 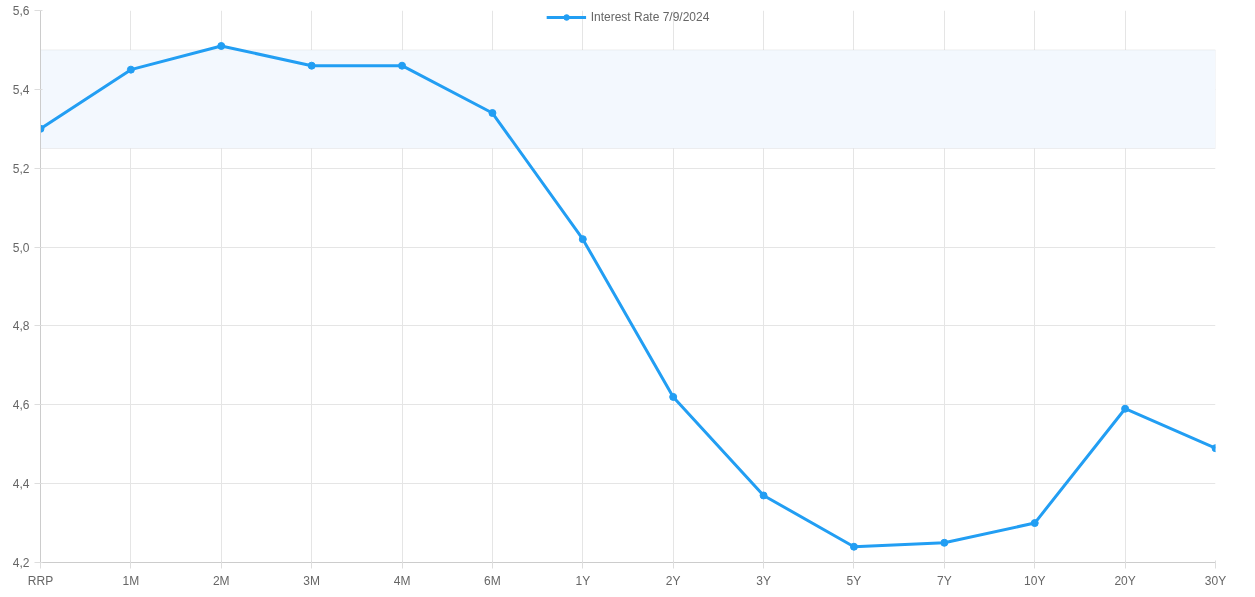 What do you see at coordinates (402, 580) in the screenshot?
I see `x-tick-label: 4M` at bounding box center [402, 580].